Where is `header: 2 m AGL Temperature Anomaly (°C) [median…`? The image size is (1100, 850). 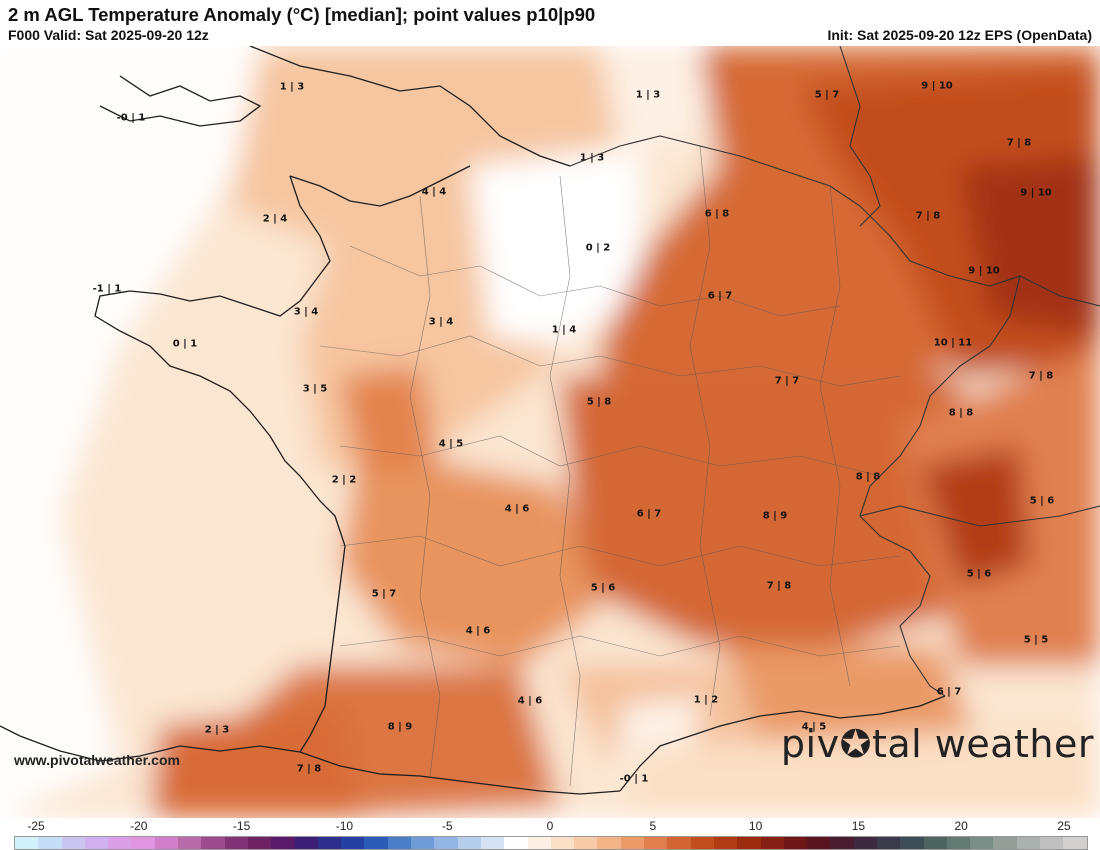 header: 2 m AGL Temperature Anomaly (°C) [median… is located at coordinates (550, 23).